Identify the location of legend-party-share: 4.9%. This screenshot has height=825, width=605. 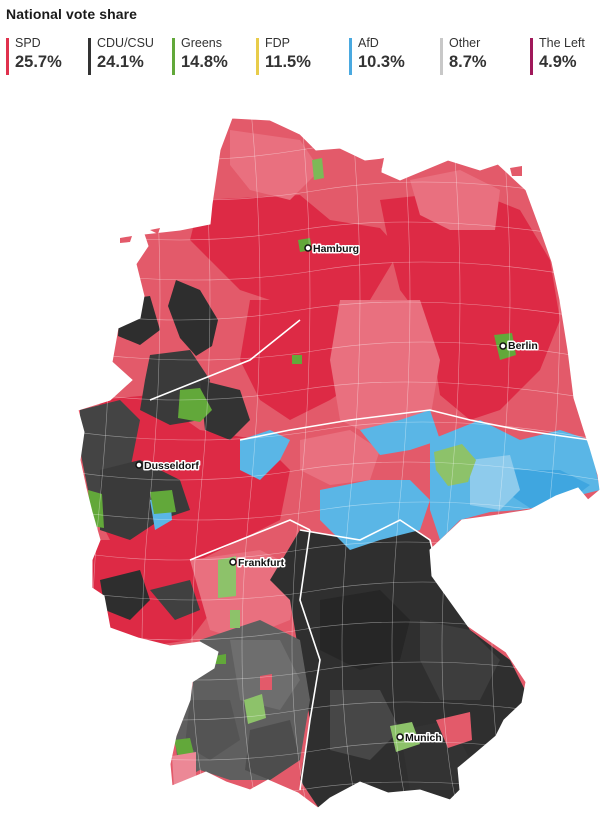
(558, 62).